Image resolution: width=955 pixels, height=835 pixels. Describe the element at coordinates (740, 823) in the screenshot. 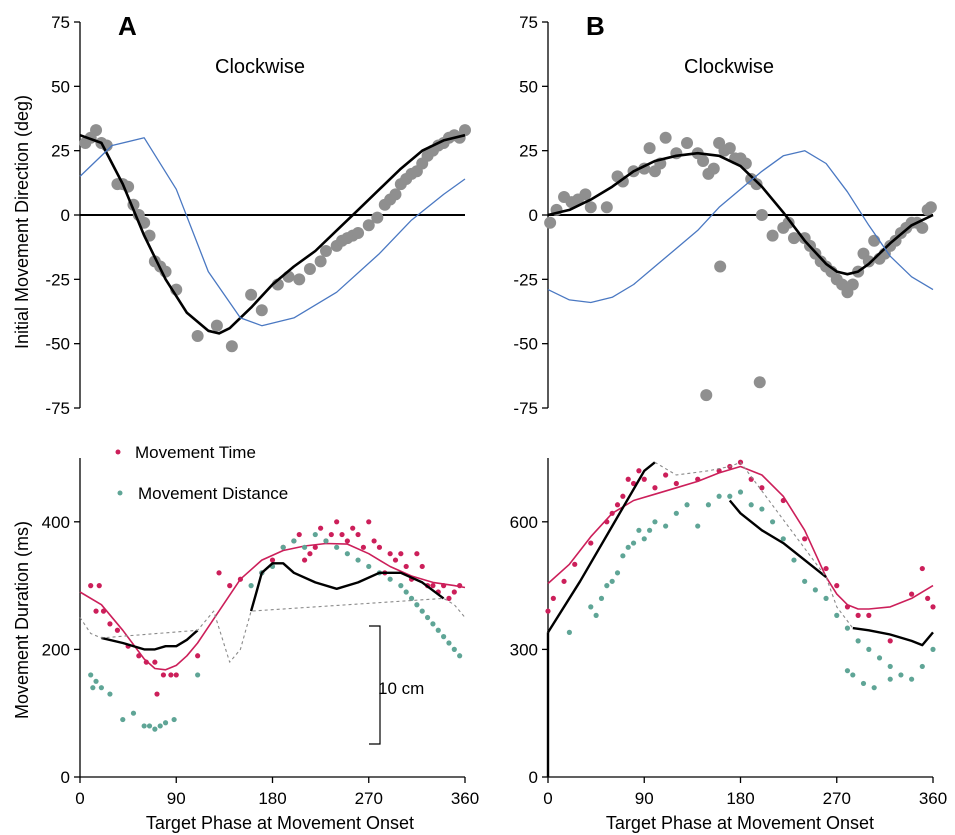

I see `panel-b-xlabel: Target Phase at Movement Onset` at that location.